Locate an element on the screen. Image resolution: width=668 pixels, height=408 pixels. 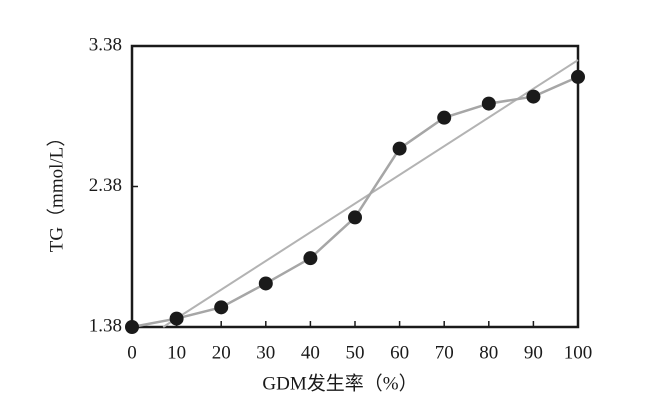
x-tick-label: 80 is located at coordinates (488, 352).